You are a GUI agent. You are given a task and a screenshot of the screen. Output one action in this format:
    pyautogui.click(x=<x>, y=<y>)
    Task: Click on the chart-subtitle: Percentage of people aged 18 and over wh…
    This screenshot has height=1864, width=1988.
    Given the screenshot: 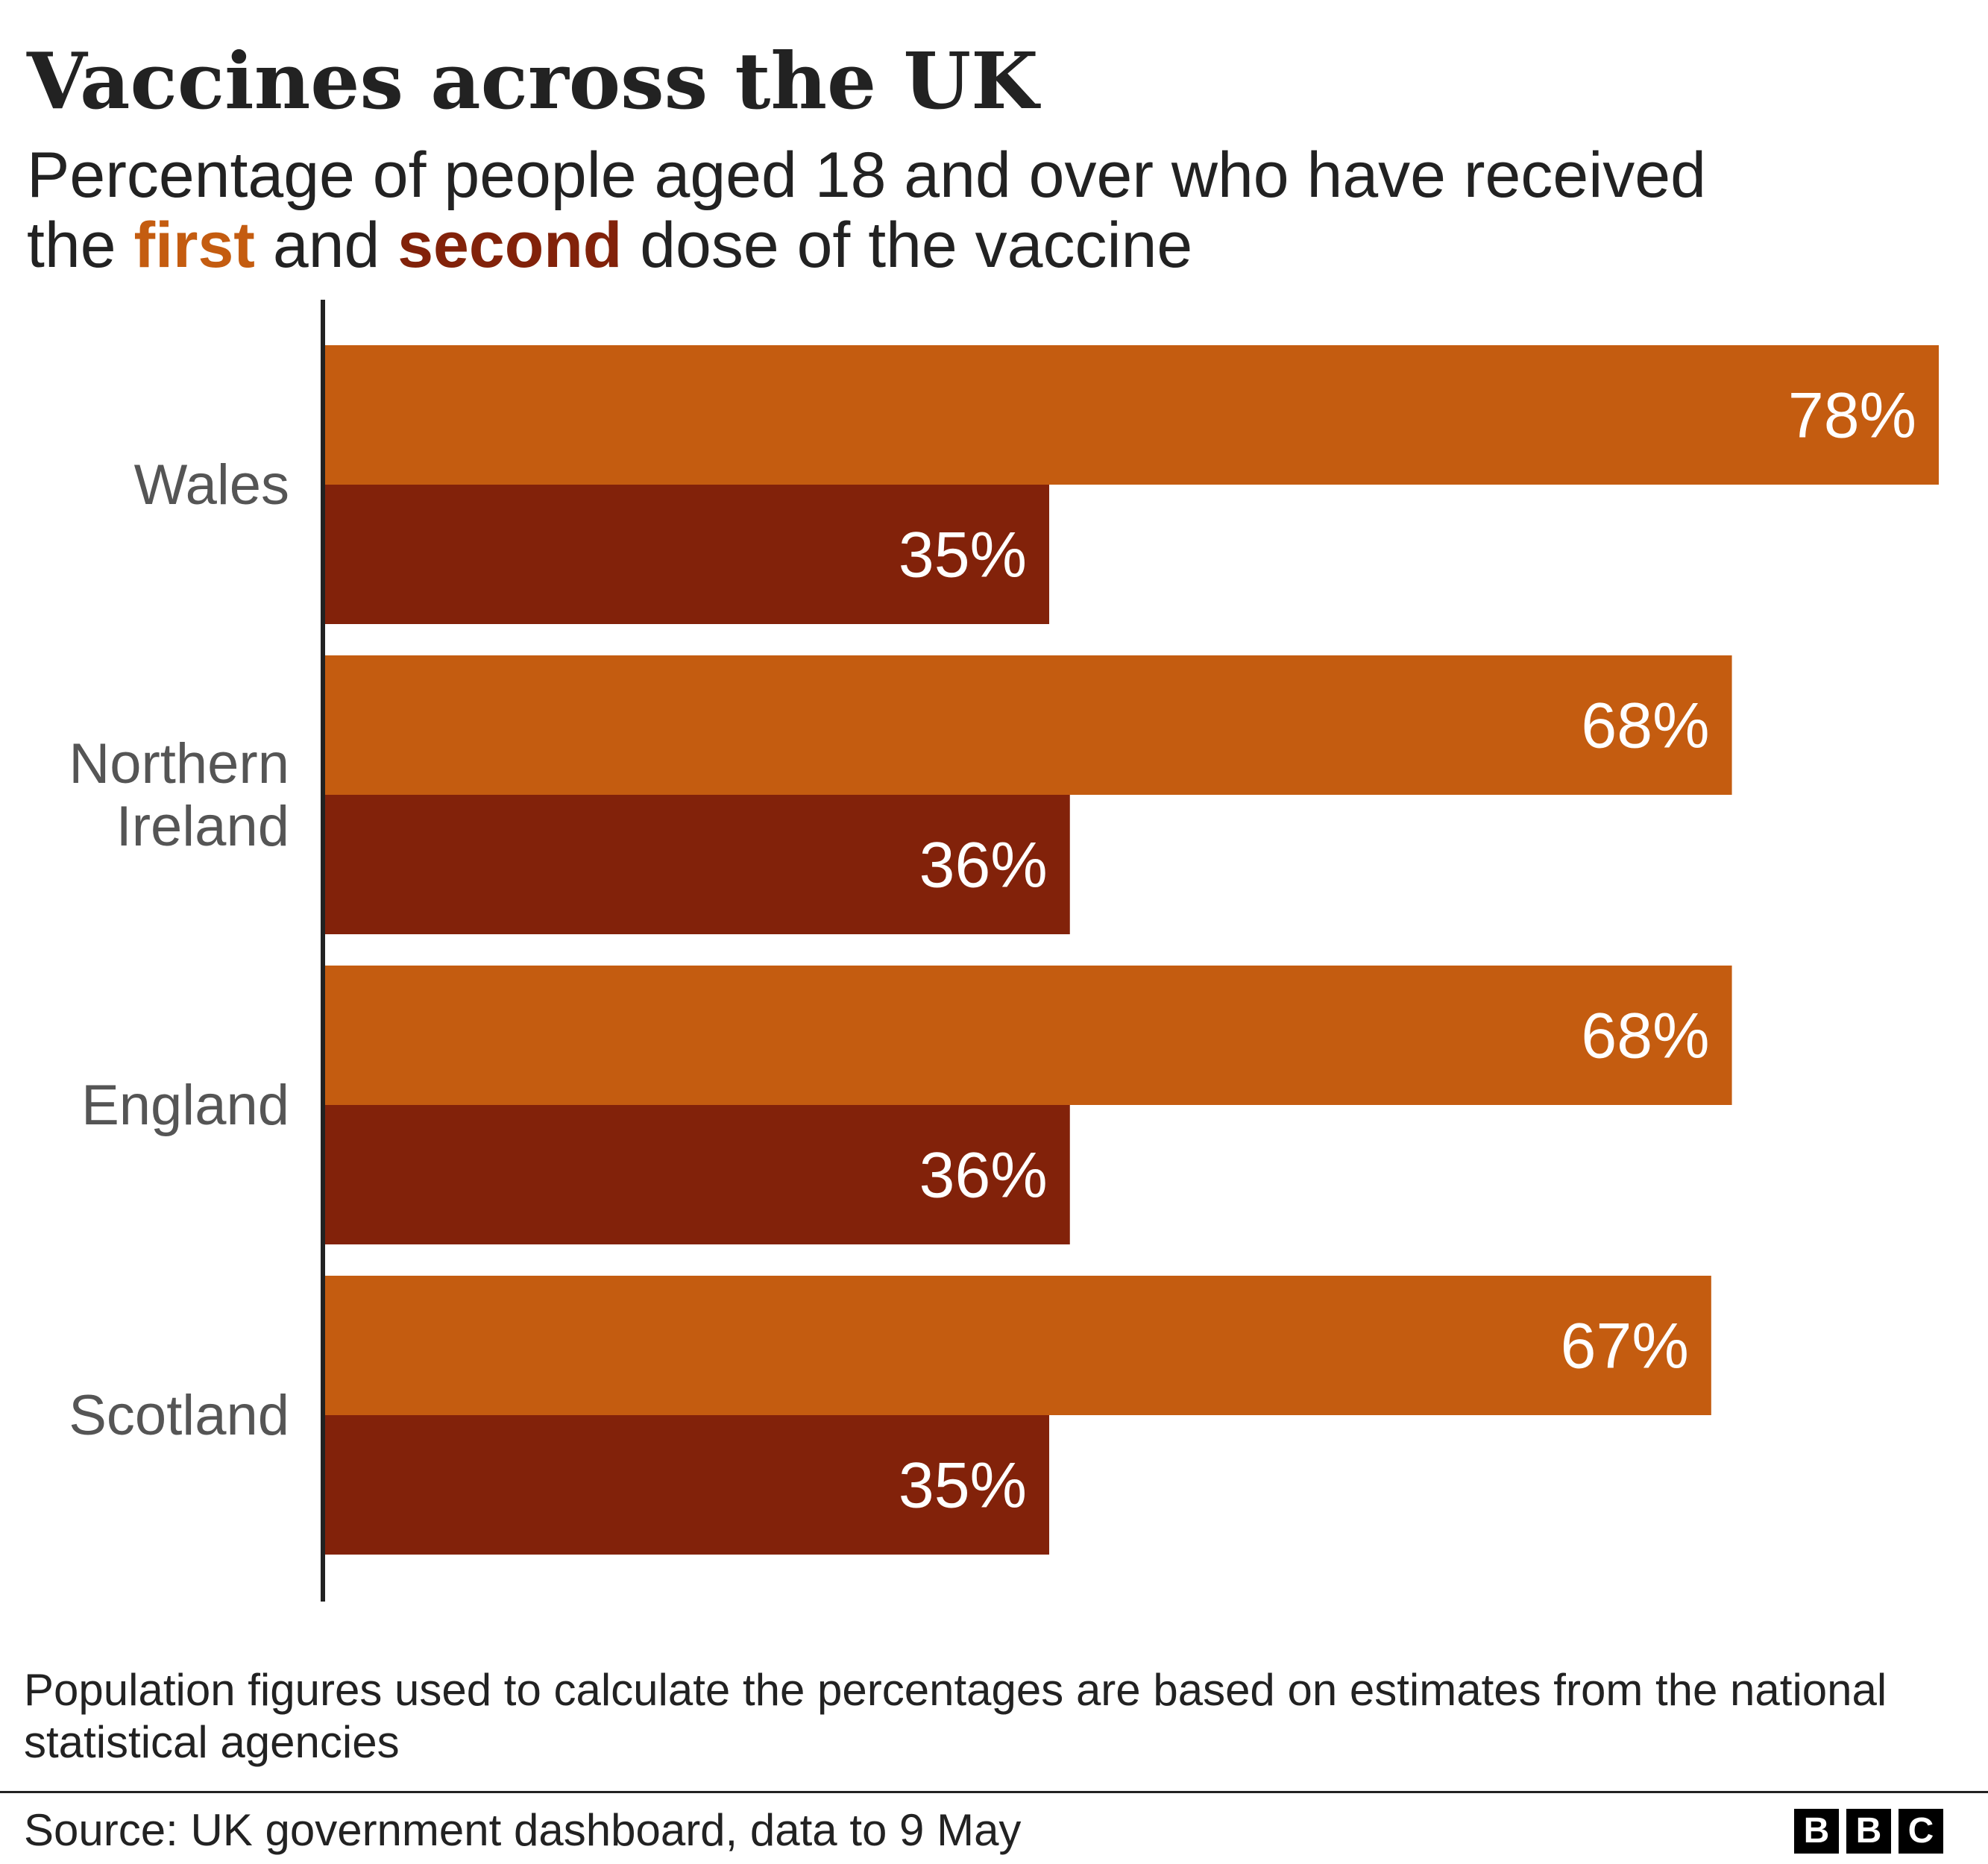 What is the action you would take?
    pyautogui.click(x=989, y=210)
    